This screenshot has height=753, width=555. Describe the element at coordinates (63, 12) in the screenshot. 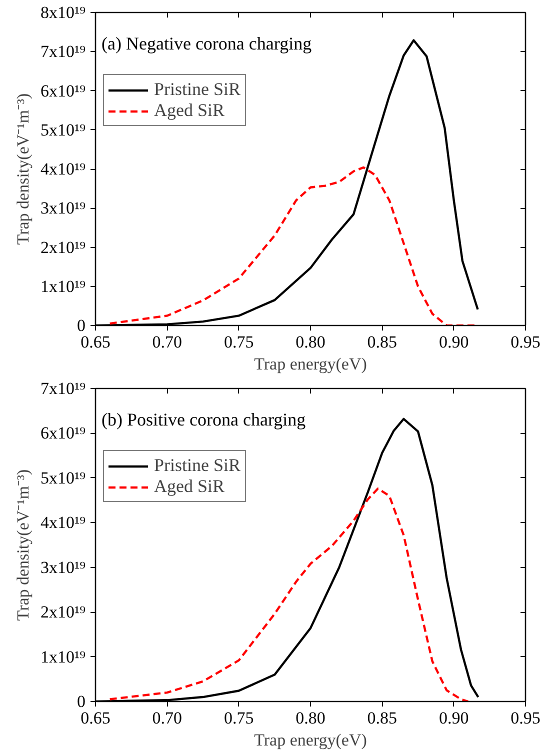

I see `y-tick-label: 8x10¹⁹` at that location.